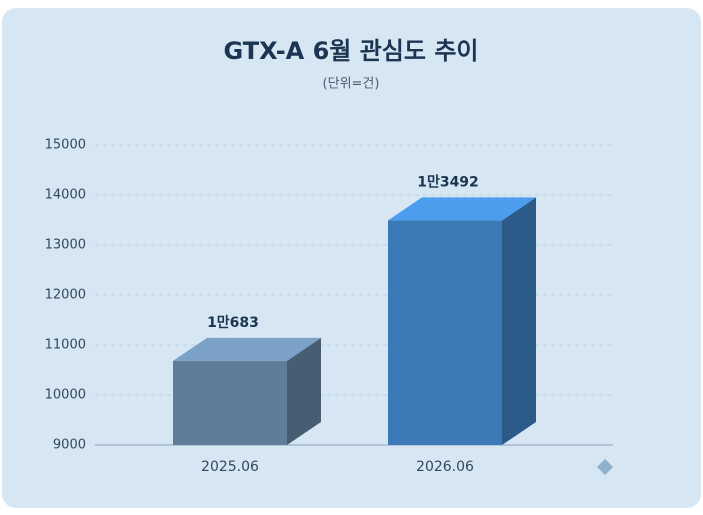  Describe the element at coordinates (230, 467) in the screenshot. I see `x-tick-label: 2025.06` at that location.